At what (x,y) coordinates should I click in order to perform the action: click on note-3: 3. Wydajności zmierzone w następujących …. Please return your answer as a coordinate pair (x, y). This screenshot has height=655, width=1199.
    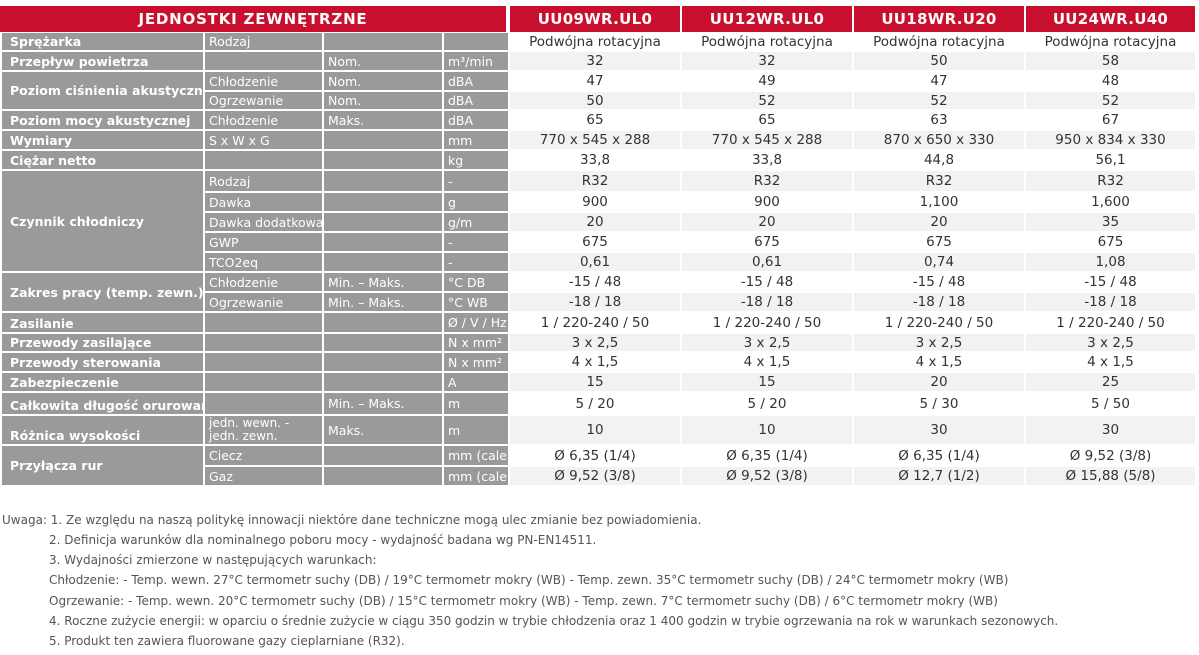
    Looking at the image, I should click on (213, 560).